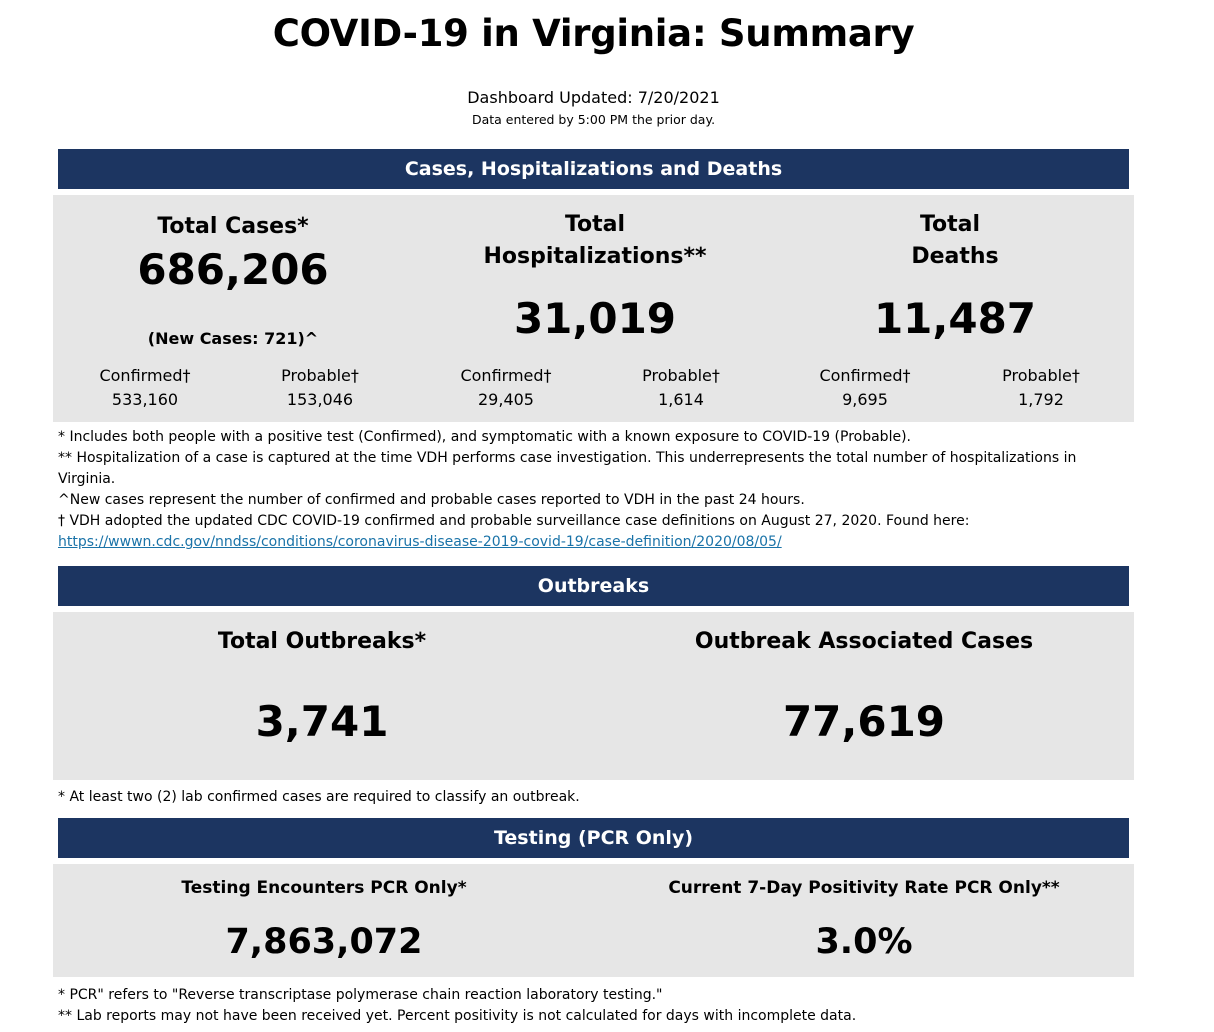 The height and width of the screenshot is (1032, 1214). I want to click on hosp-confirmed-label: Confirmed†, so click(506, 375).